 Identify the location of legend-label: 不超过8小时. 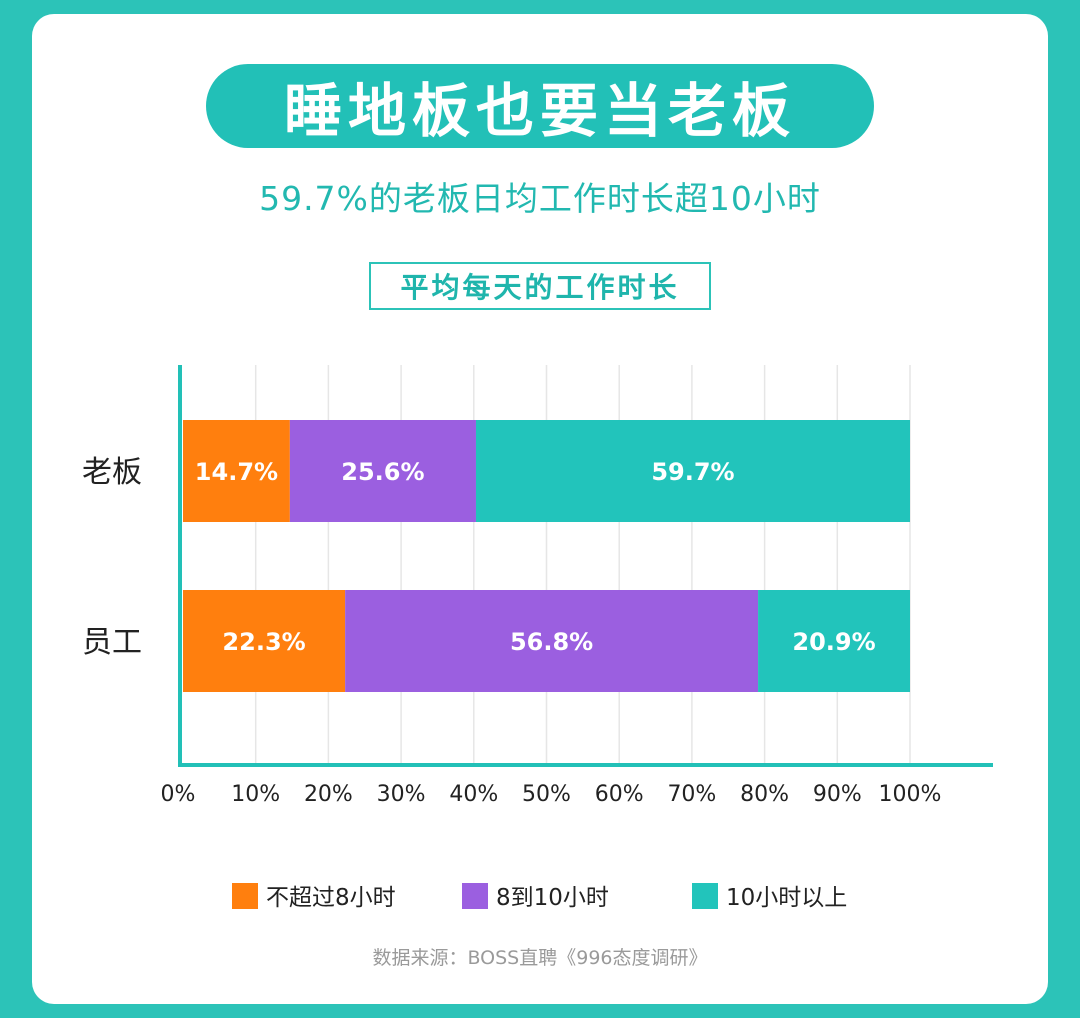
(331, 898).